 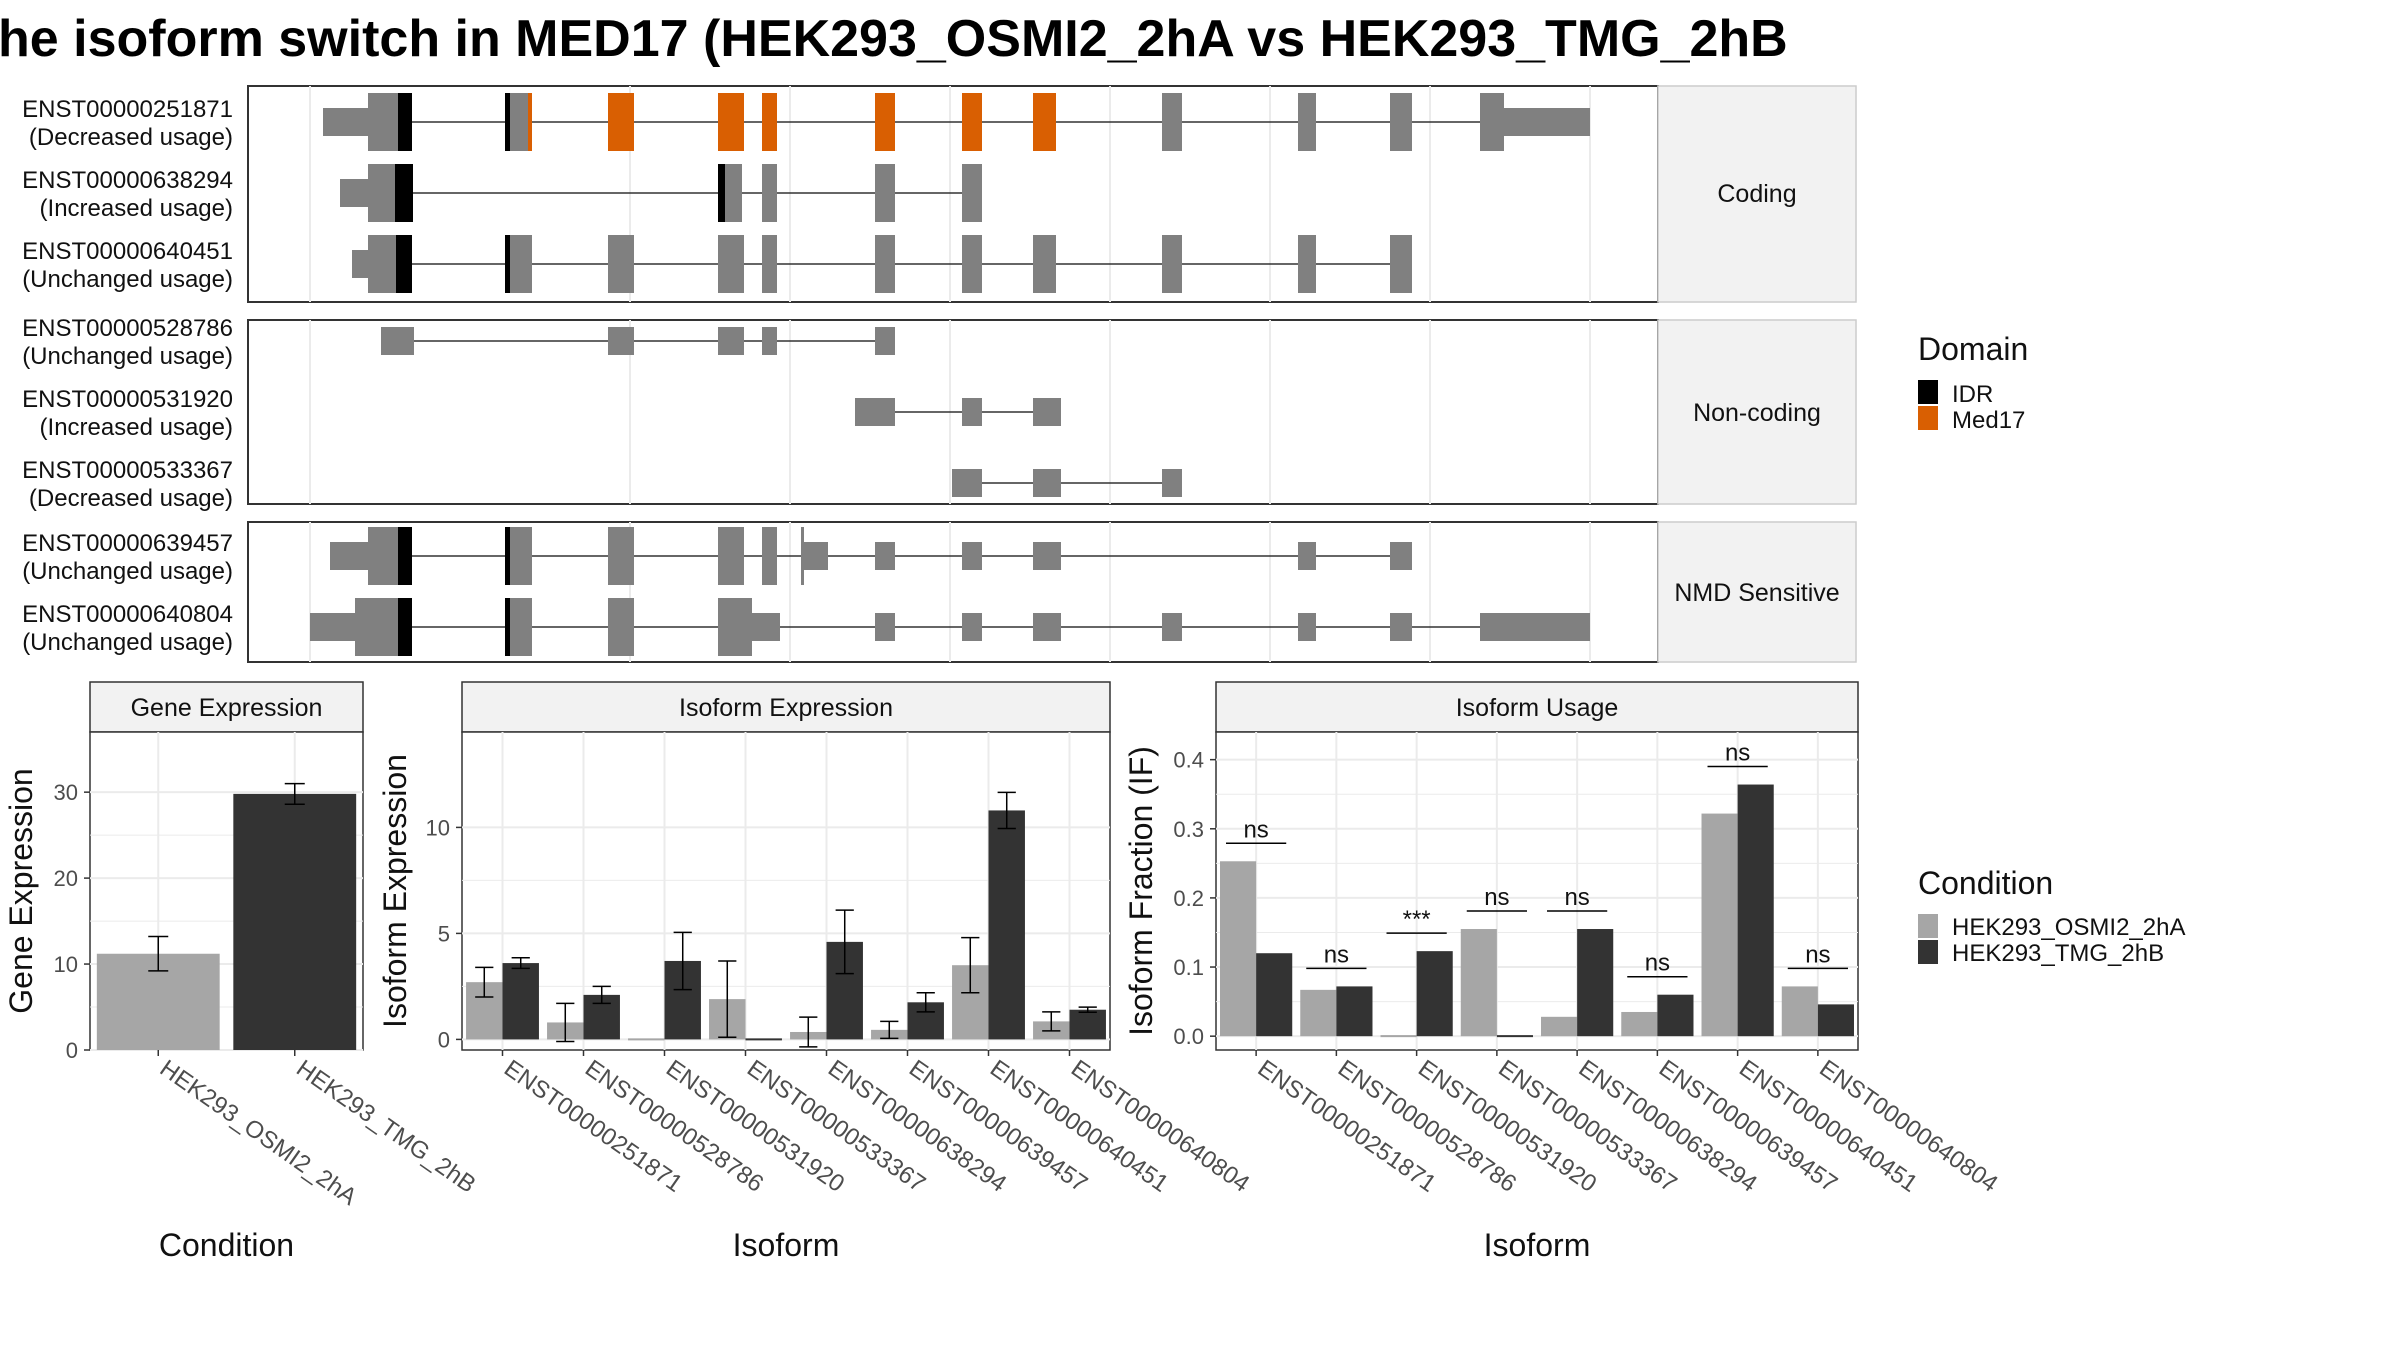 I want to click on legend-label-condition-a: HEK293_OSMI2_2hA, so click(x=2068, y=927).